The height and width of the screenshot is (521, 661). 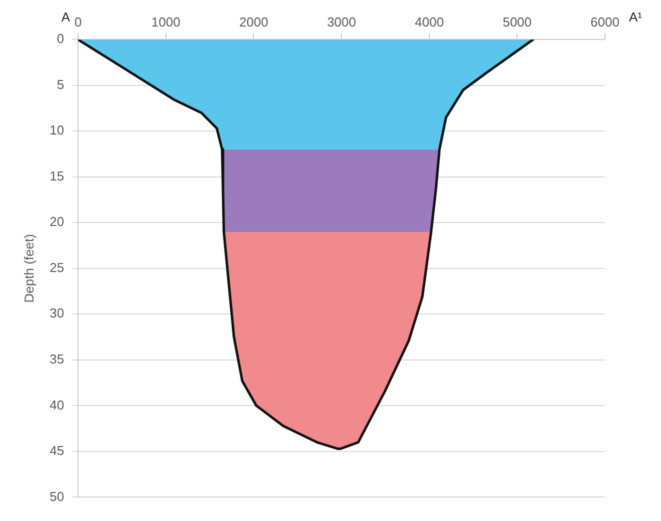 What do you see at coordinates (57, 313) in the screenshot?
I see `y-tick-label: 30` at bounding box center [57, 313].